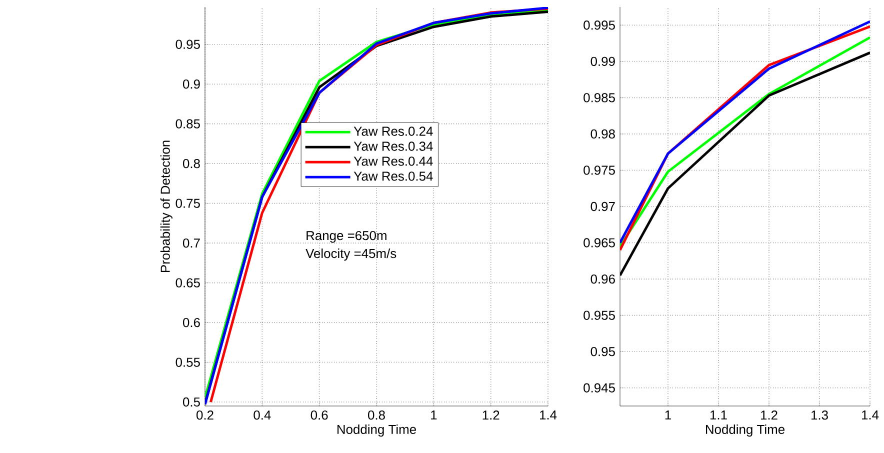 The height and width of the screenshot is (453, 884). Describe the element at coordinates (393, 176) in the screenshot. I see `legend-label: Yaw Res.0.54` at that location.